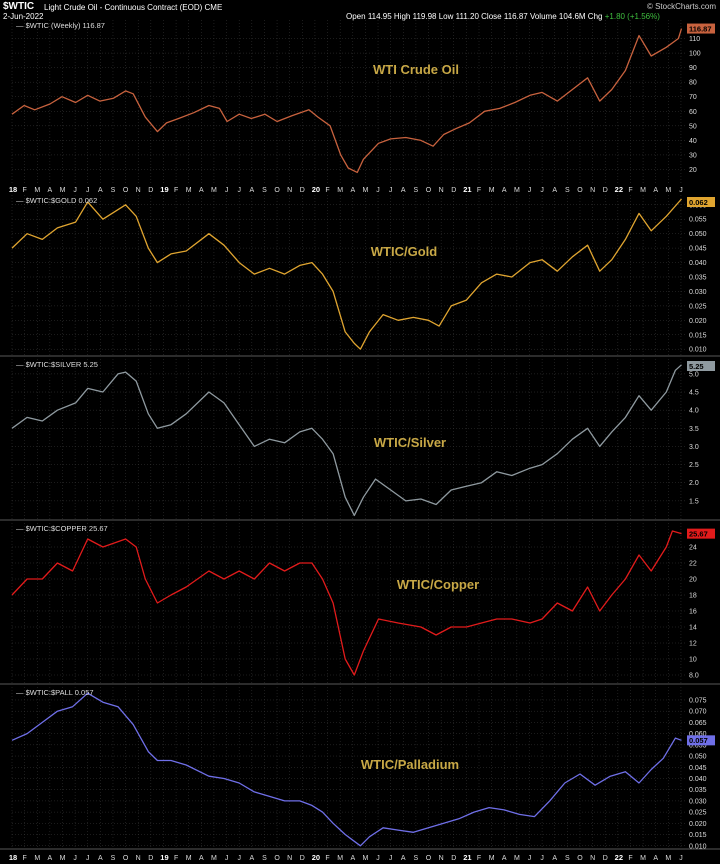  I want to click on y-tick-label: 5.0, so click(694, 374).